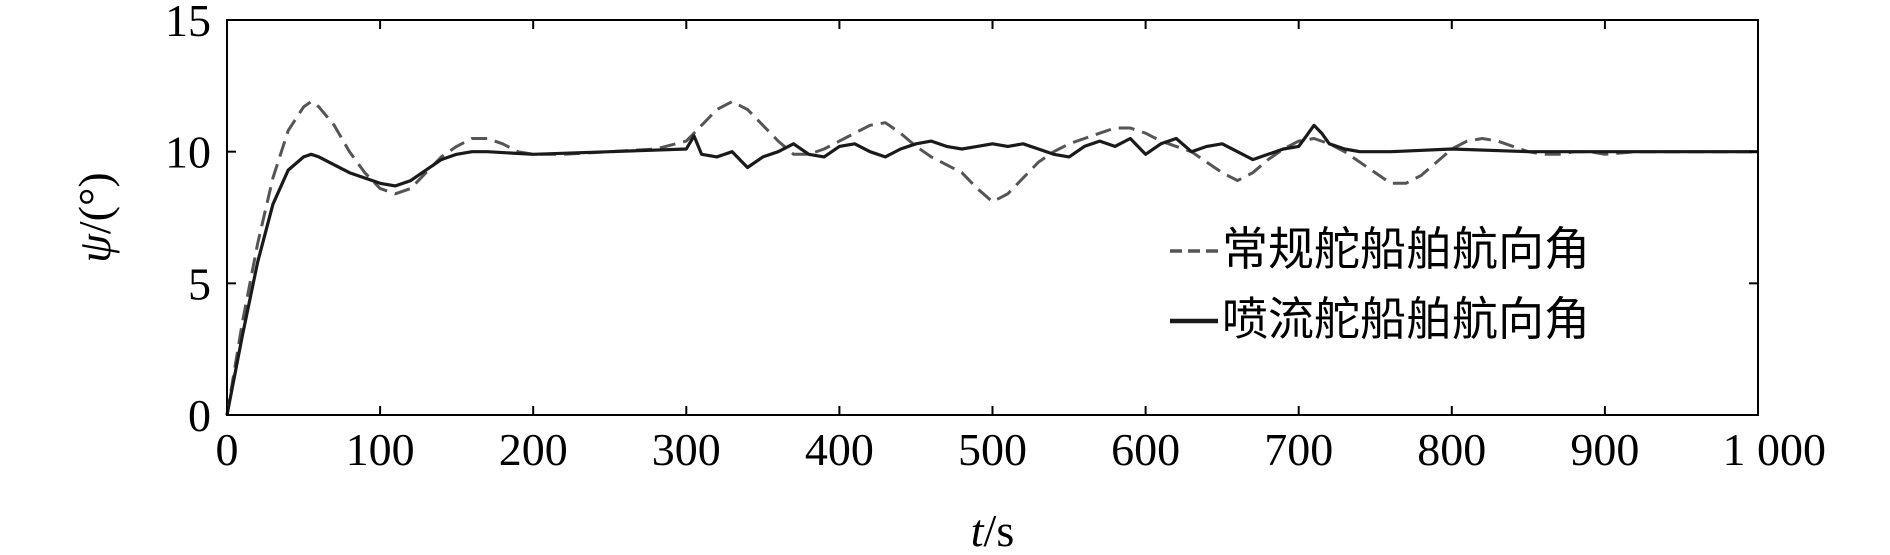 The image size is (1890, 555). I want to click on legend-label-jet-rudder: 喷流舵船舶航向角, so click(1406, 319).